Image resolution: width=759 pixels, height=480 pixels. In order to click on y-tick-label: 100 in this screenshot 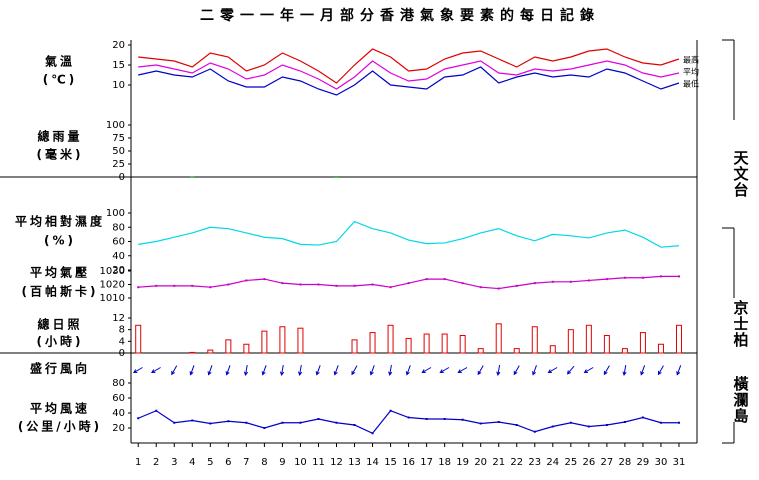, I will do `click(115, 213)`.